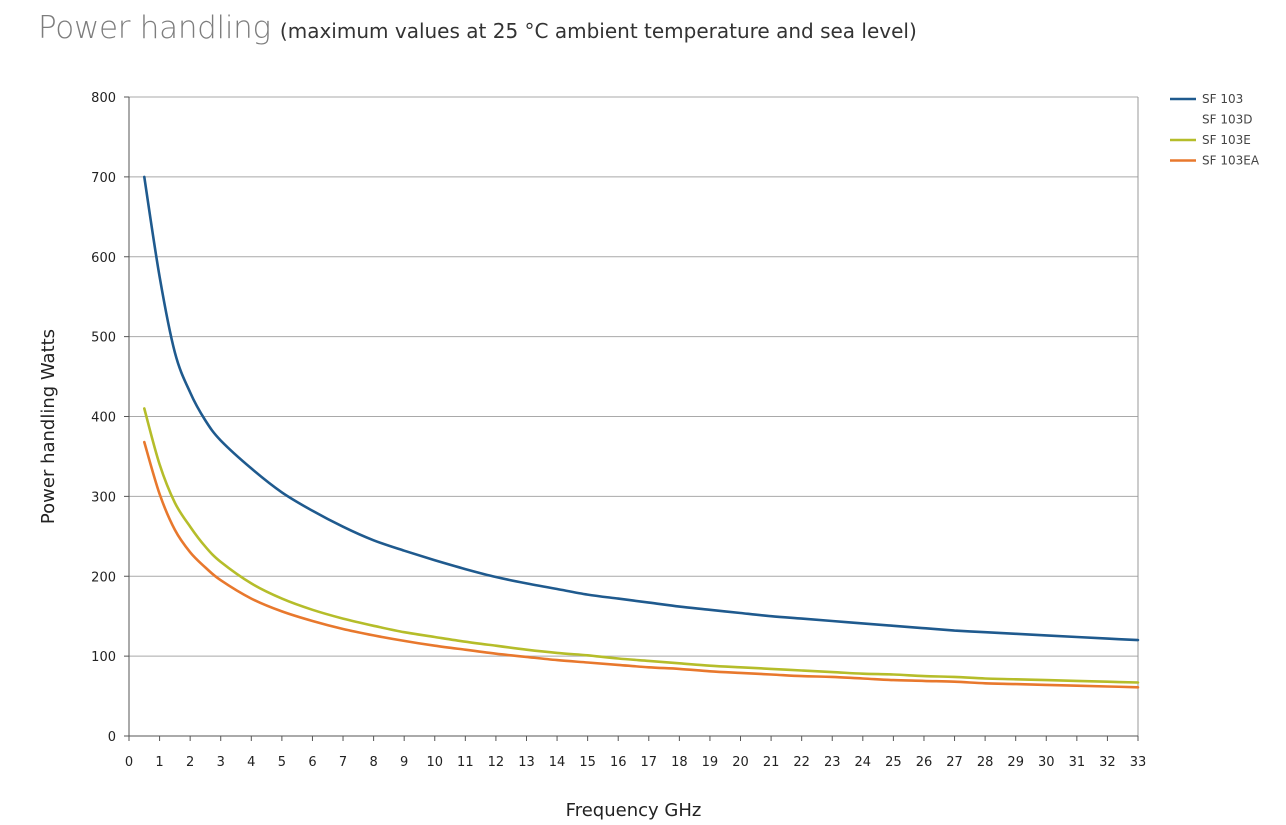  I want to click on x-tick-label: 33, so click(1138, 762).